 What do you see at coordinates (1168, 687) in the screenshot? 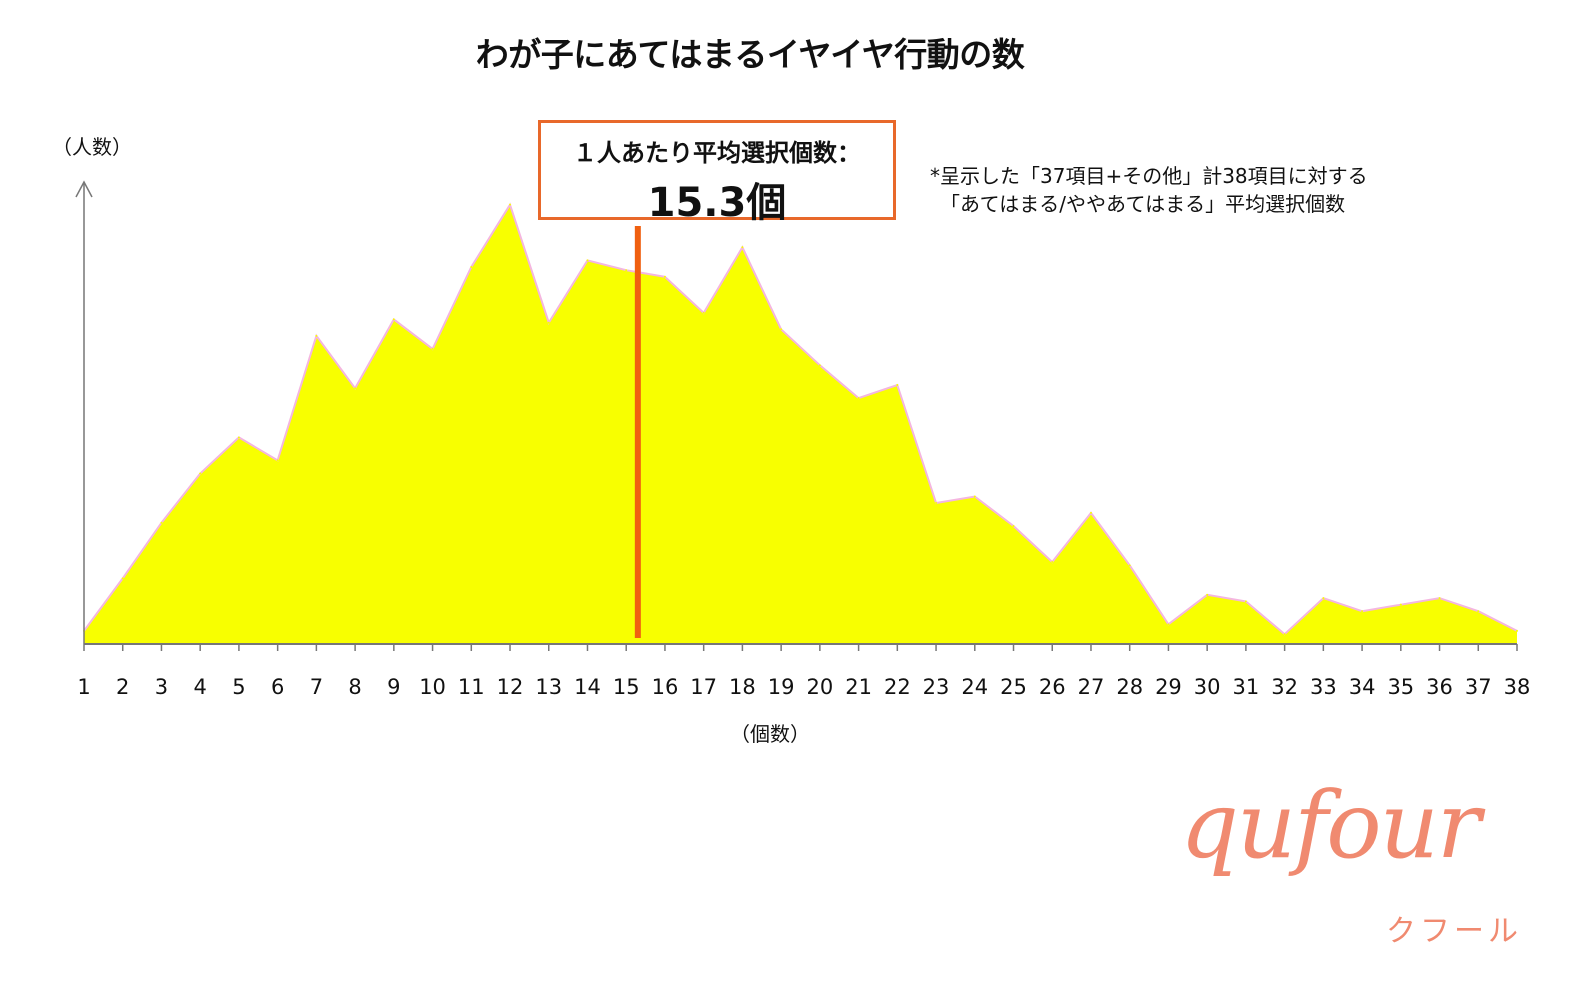
I see `x-tick-label-29: 29` at bounding box center [1168, 687].